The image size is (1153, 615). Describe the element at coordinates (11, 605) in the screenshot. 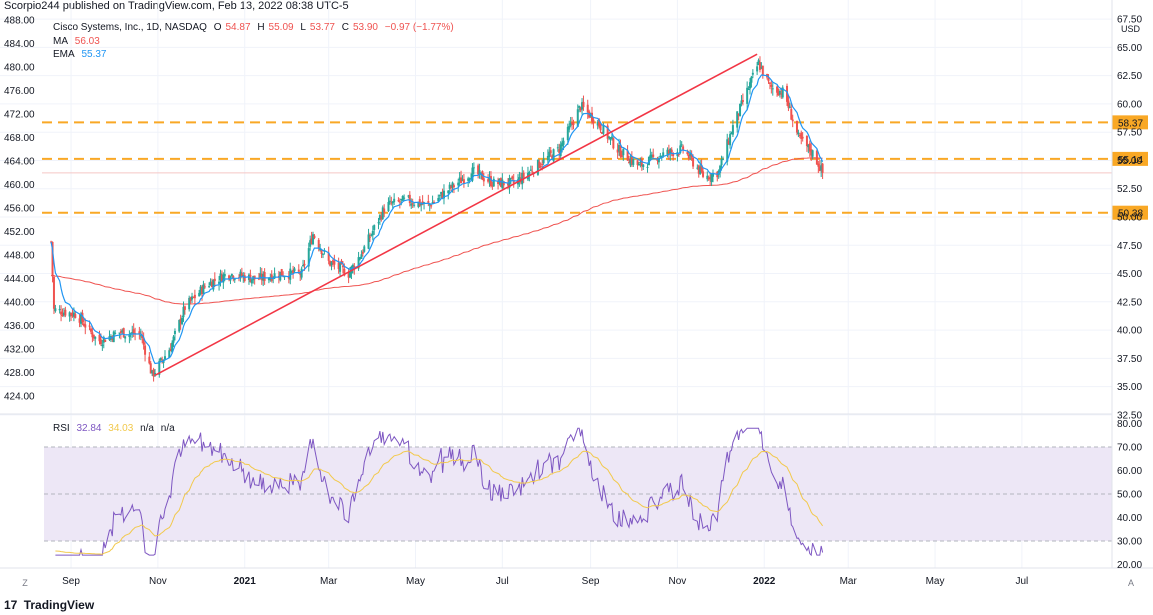

I see `tradingview-logo-icon: 17` at that location.